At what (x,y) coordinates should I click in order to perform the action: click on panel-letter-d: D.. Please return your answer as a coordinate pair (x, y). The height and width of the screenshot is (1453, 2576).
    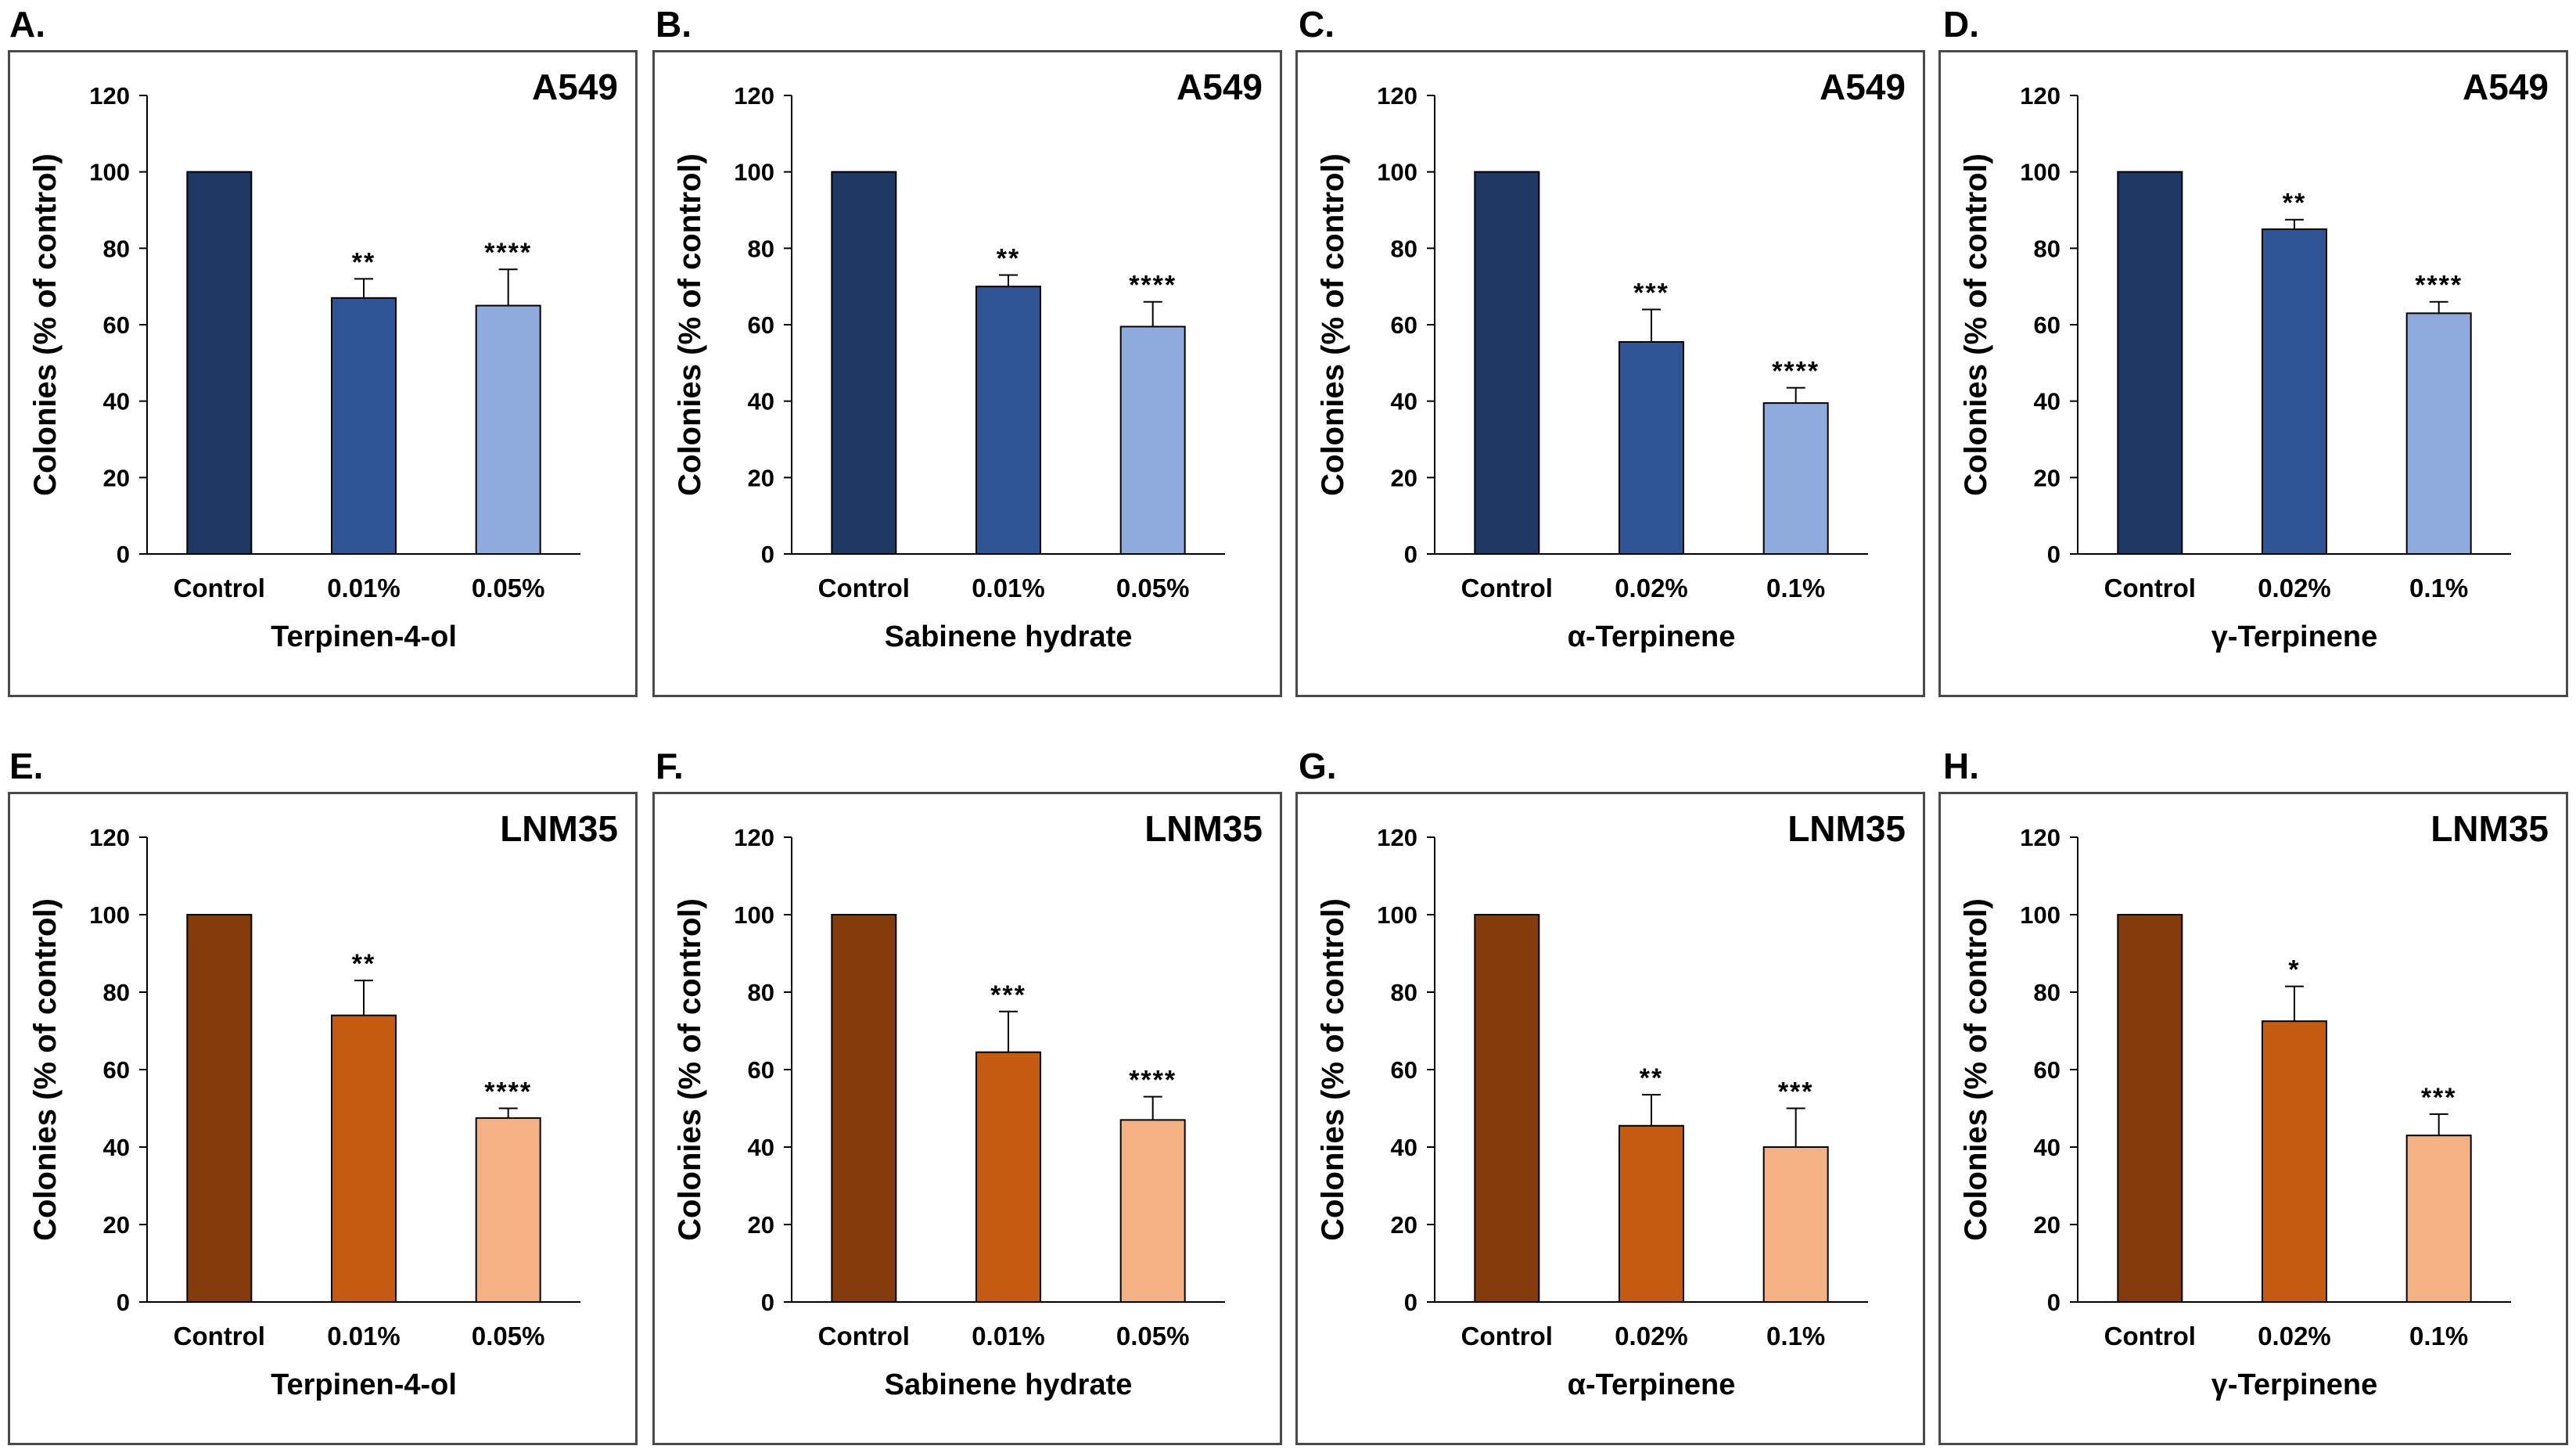
    Looking at the image, I should click on (1961, 24).